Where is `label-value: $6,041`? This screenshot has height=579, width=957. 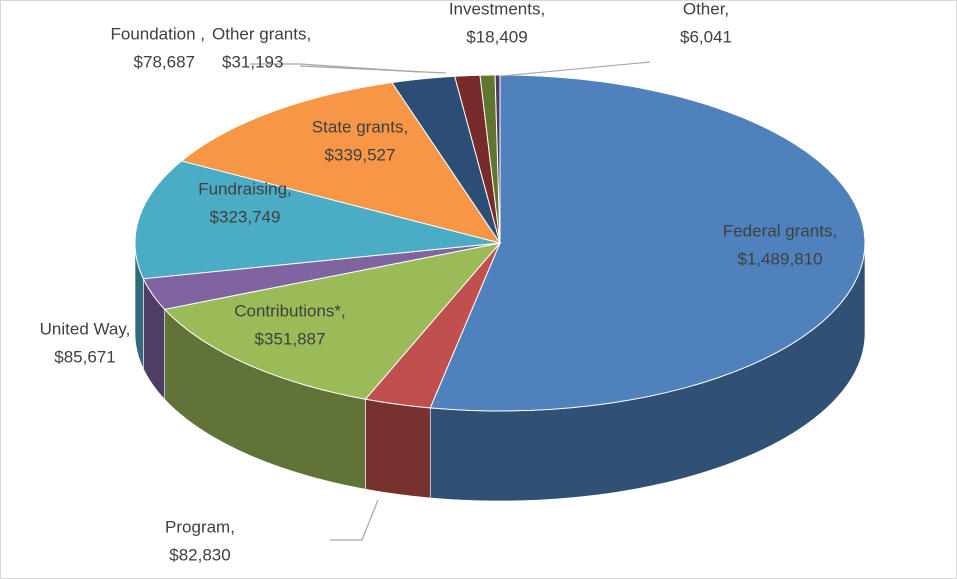
label-value: $6,041 is located at coordinates (706, 36).